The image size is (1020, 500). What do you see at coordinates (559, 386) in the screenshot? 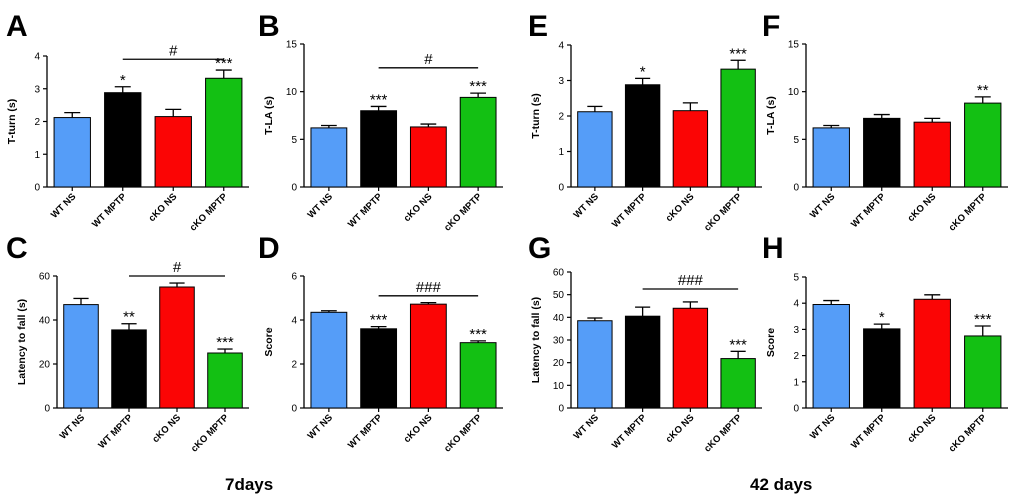
I see `y-tick-label-g-1: 10` at bounding box center [559, 386].